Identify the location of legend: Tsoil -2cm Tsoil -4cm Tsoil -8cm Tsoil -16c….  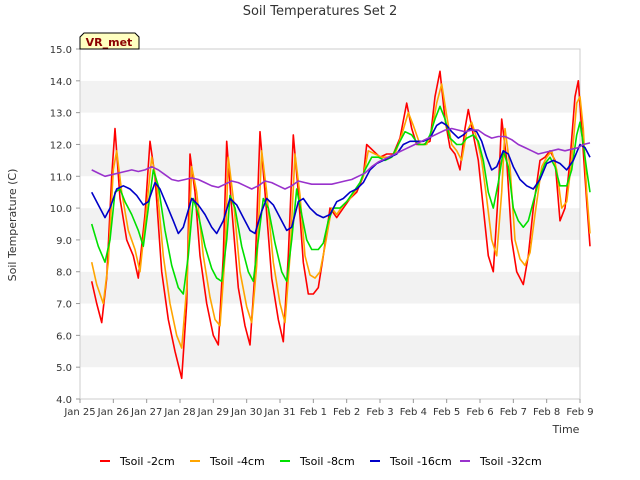
(321, 461).